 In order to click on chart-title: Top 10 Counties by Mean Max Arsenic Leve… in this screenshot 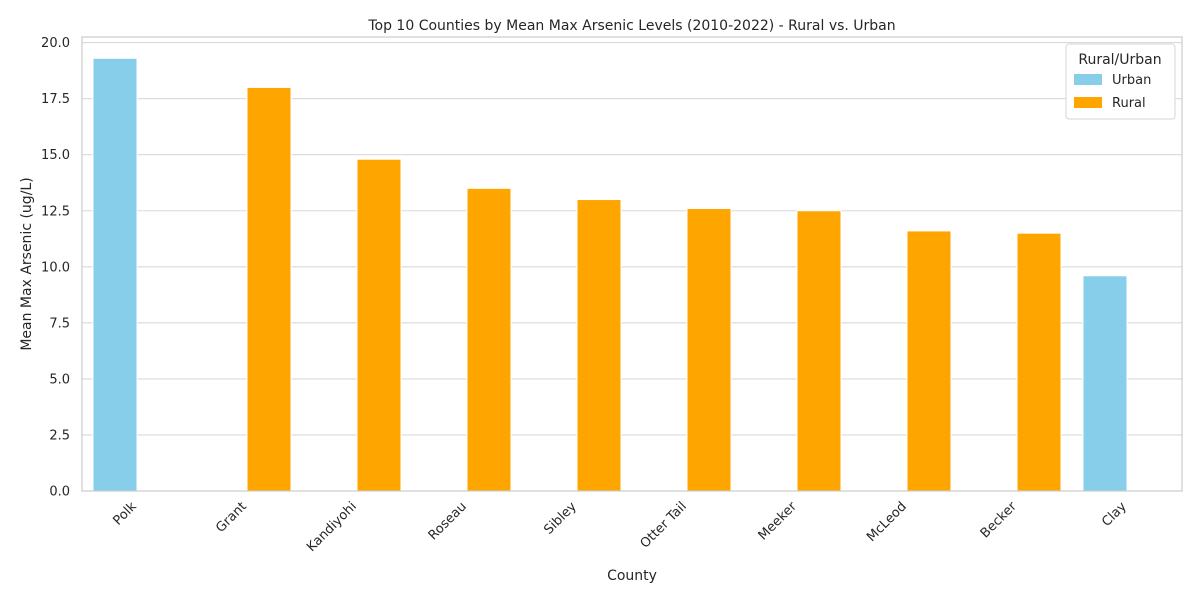, I will do `click(631, 26)`.